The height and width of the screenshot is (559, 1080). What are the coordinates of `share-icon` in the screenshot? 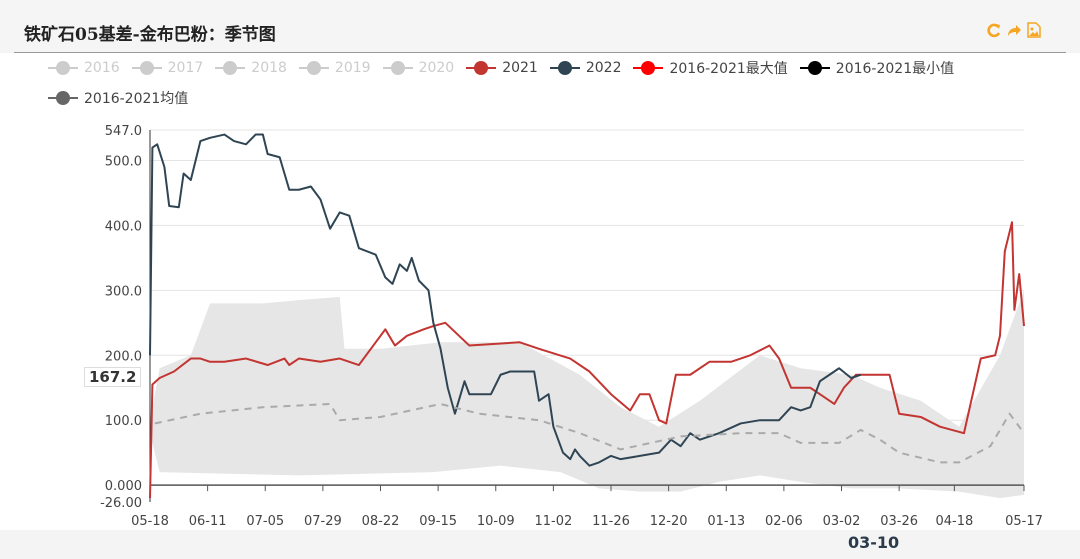 It's located at (1014, 30).